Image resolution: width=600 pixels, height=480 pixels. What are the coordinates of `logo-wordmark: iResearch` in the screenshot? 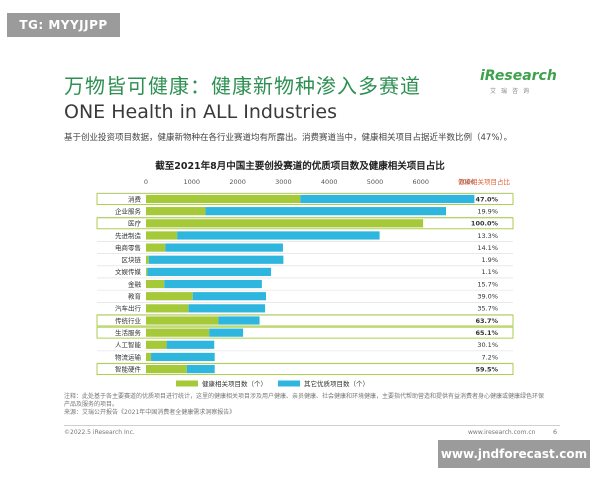 It's located at (518, 76).